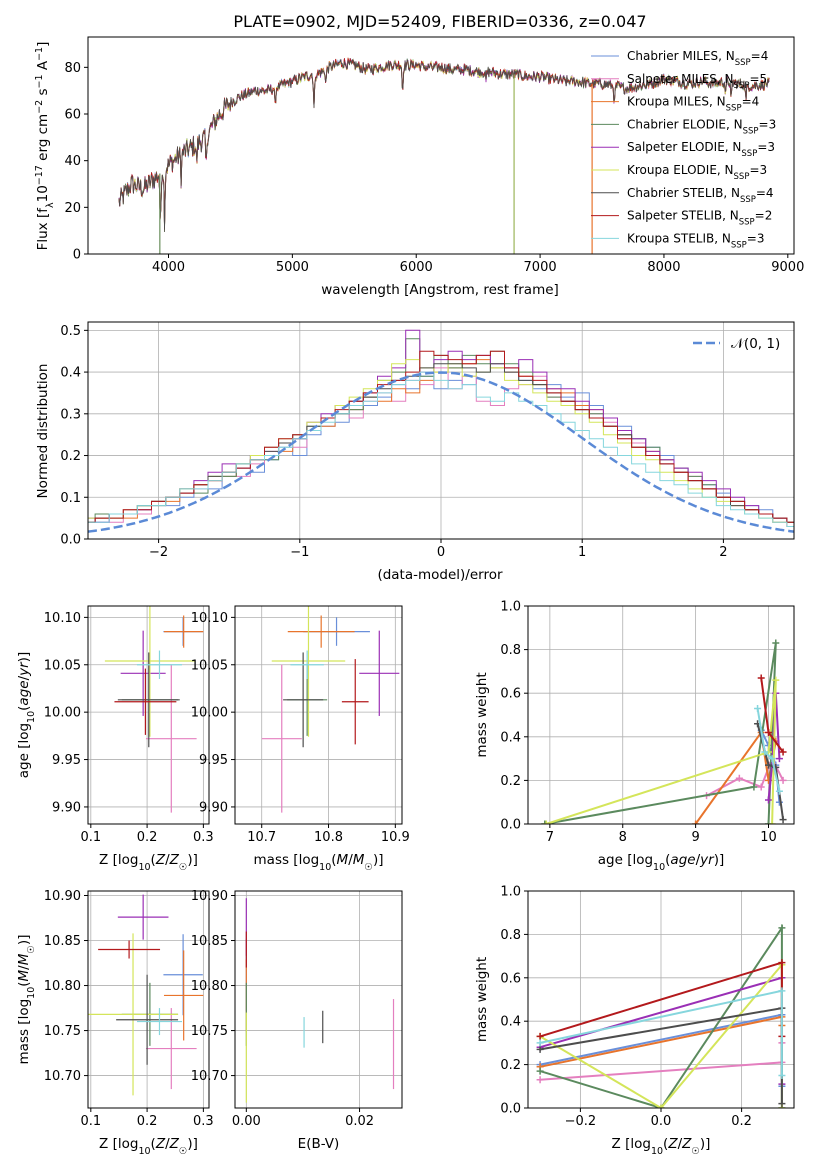 Image resolution: width=819 pixels, height=1170 pixels. Describe the element at coordinates (246, 1121) in the screenshot. I see `x-tick-label: 0.00` at that location.